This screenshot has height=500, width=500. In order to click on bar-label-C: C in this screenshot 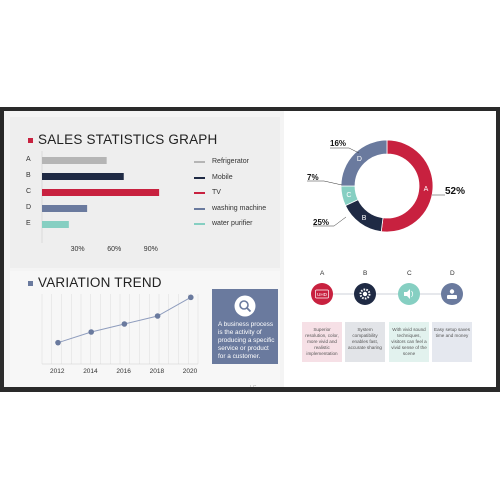, I will do `click(29, 191)`.